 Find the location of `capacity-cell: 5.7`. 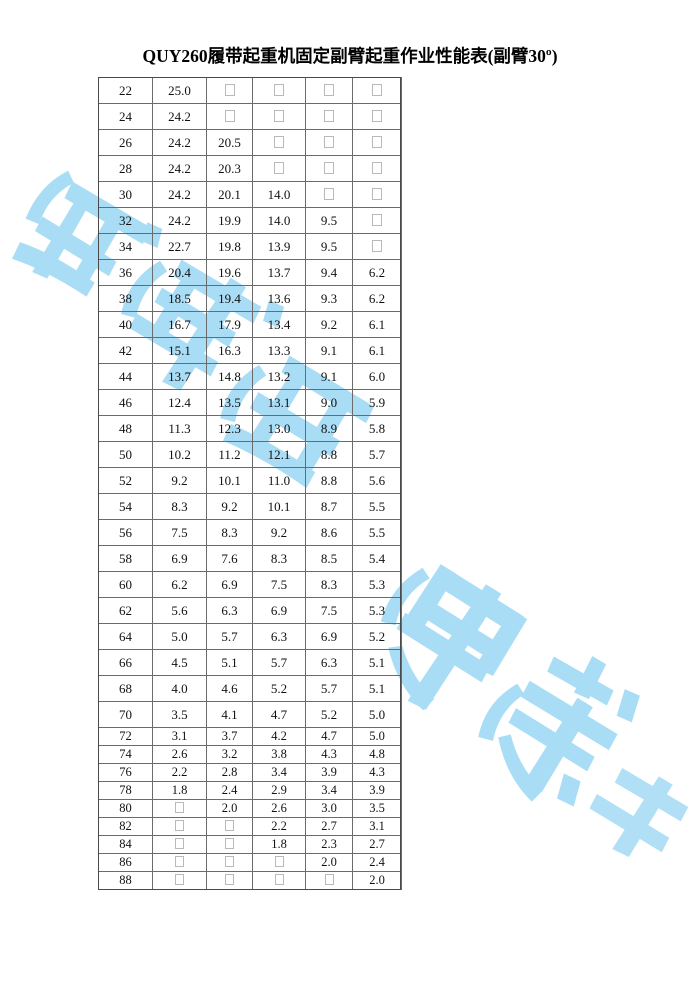

capacity-cell: 5.7 is located at coordinates (279, 662).